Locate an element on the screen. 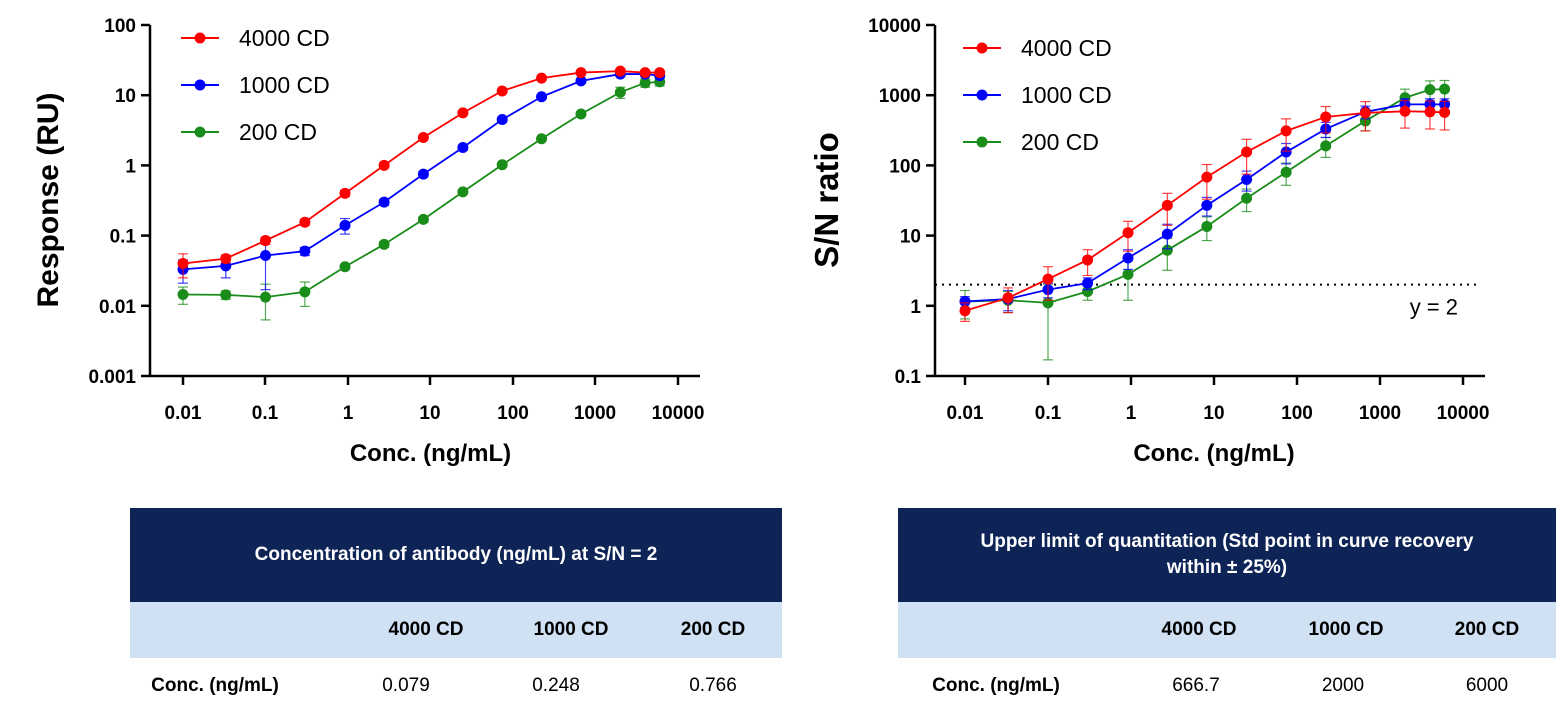 The height and width of the screenshot is (714, 1562). x-tick-label: 10 is located at coordinates (429, 413).